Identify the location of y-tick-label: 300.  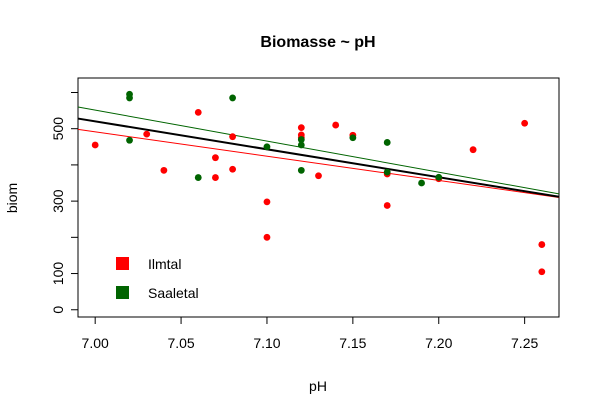
(58, 201).